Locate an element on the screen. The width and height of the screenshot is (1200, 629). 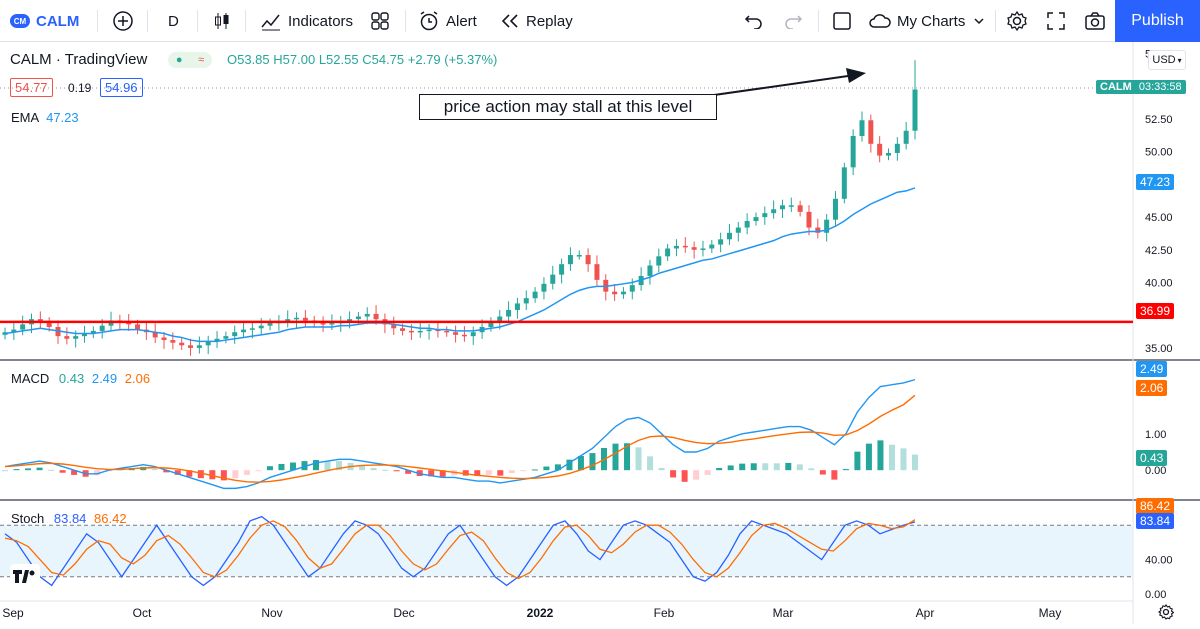
price-tick-label: 52.50 is located at coordinates (1159, 120).